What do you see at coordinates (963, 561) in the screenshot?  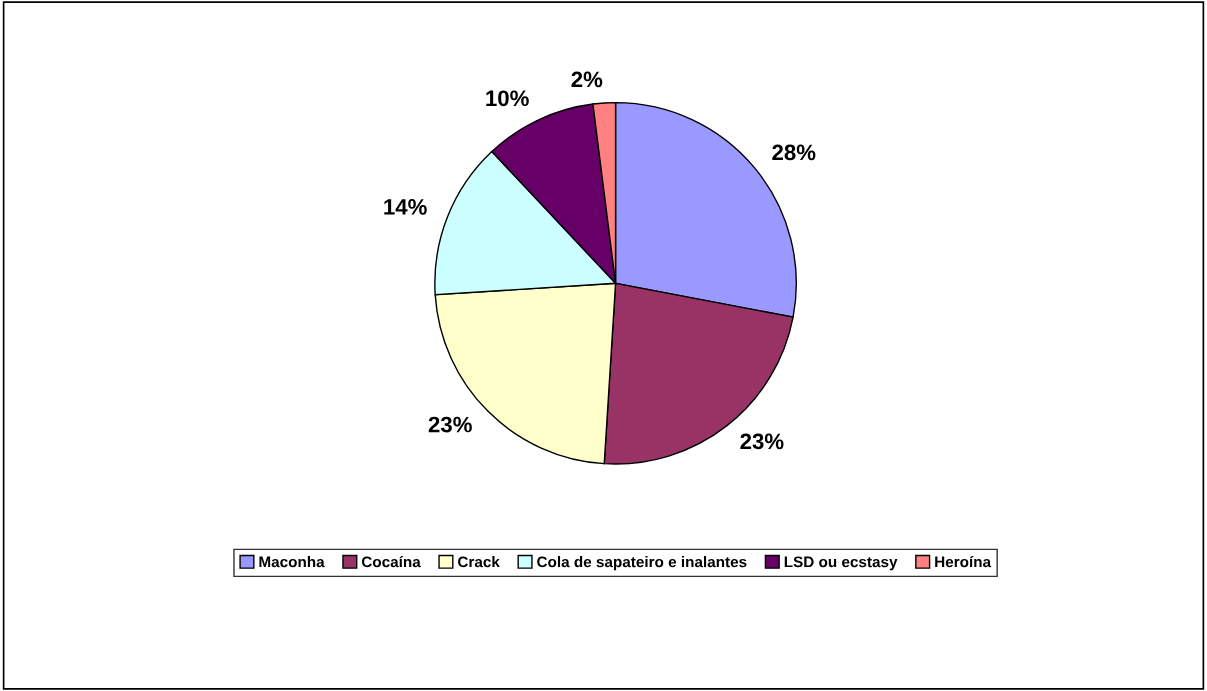 I see `legend-label: Heroína` at bounding box center [963, 561].